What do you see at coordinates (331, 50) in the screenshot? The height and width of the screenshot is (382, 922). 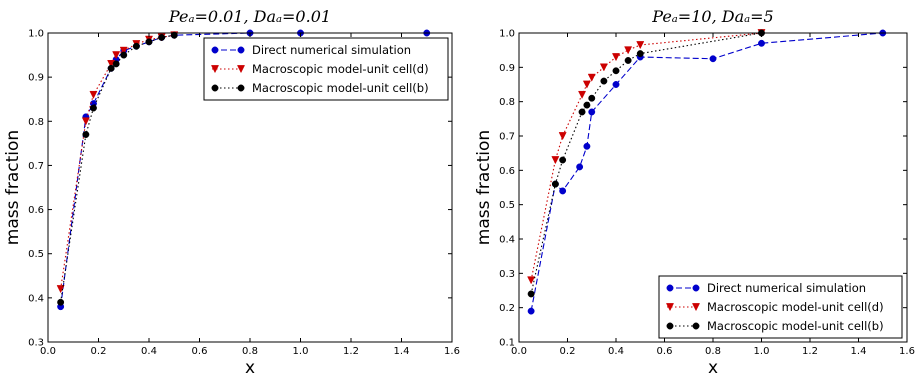 I see `legend-label: Direct numerical simulation` at bounding box center [331, 50].